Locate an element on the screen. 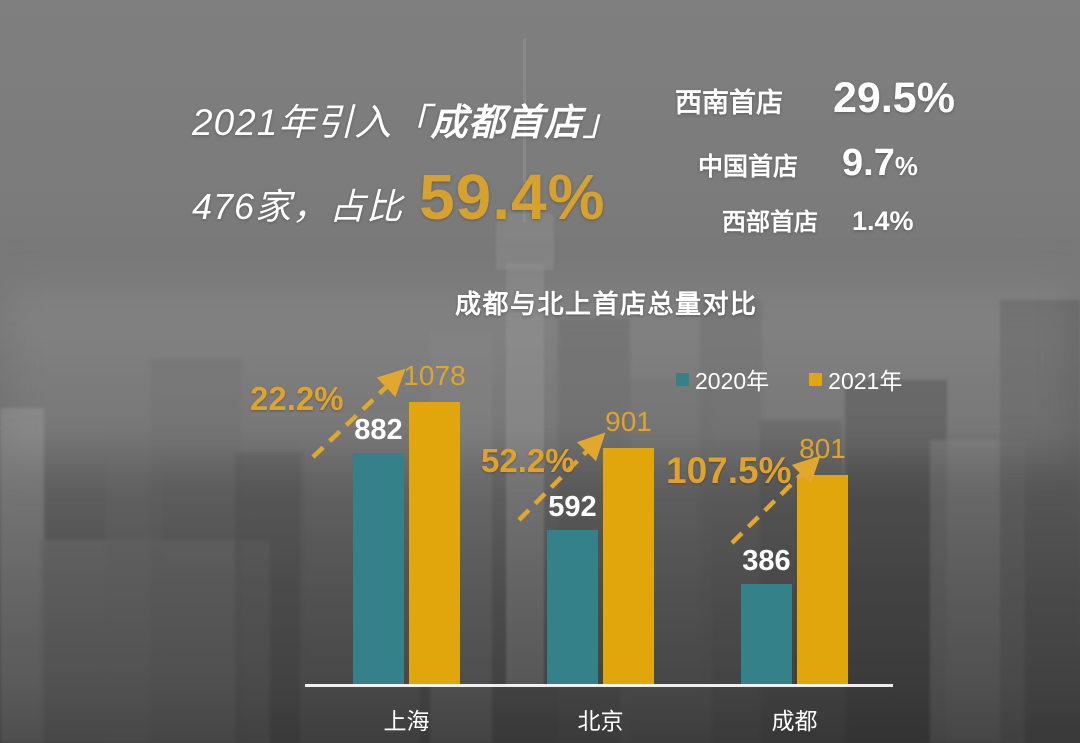  bar-2020: 386 is located at coordinates (766, 615).